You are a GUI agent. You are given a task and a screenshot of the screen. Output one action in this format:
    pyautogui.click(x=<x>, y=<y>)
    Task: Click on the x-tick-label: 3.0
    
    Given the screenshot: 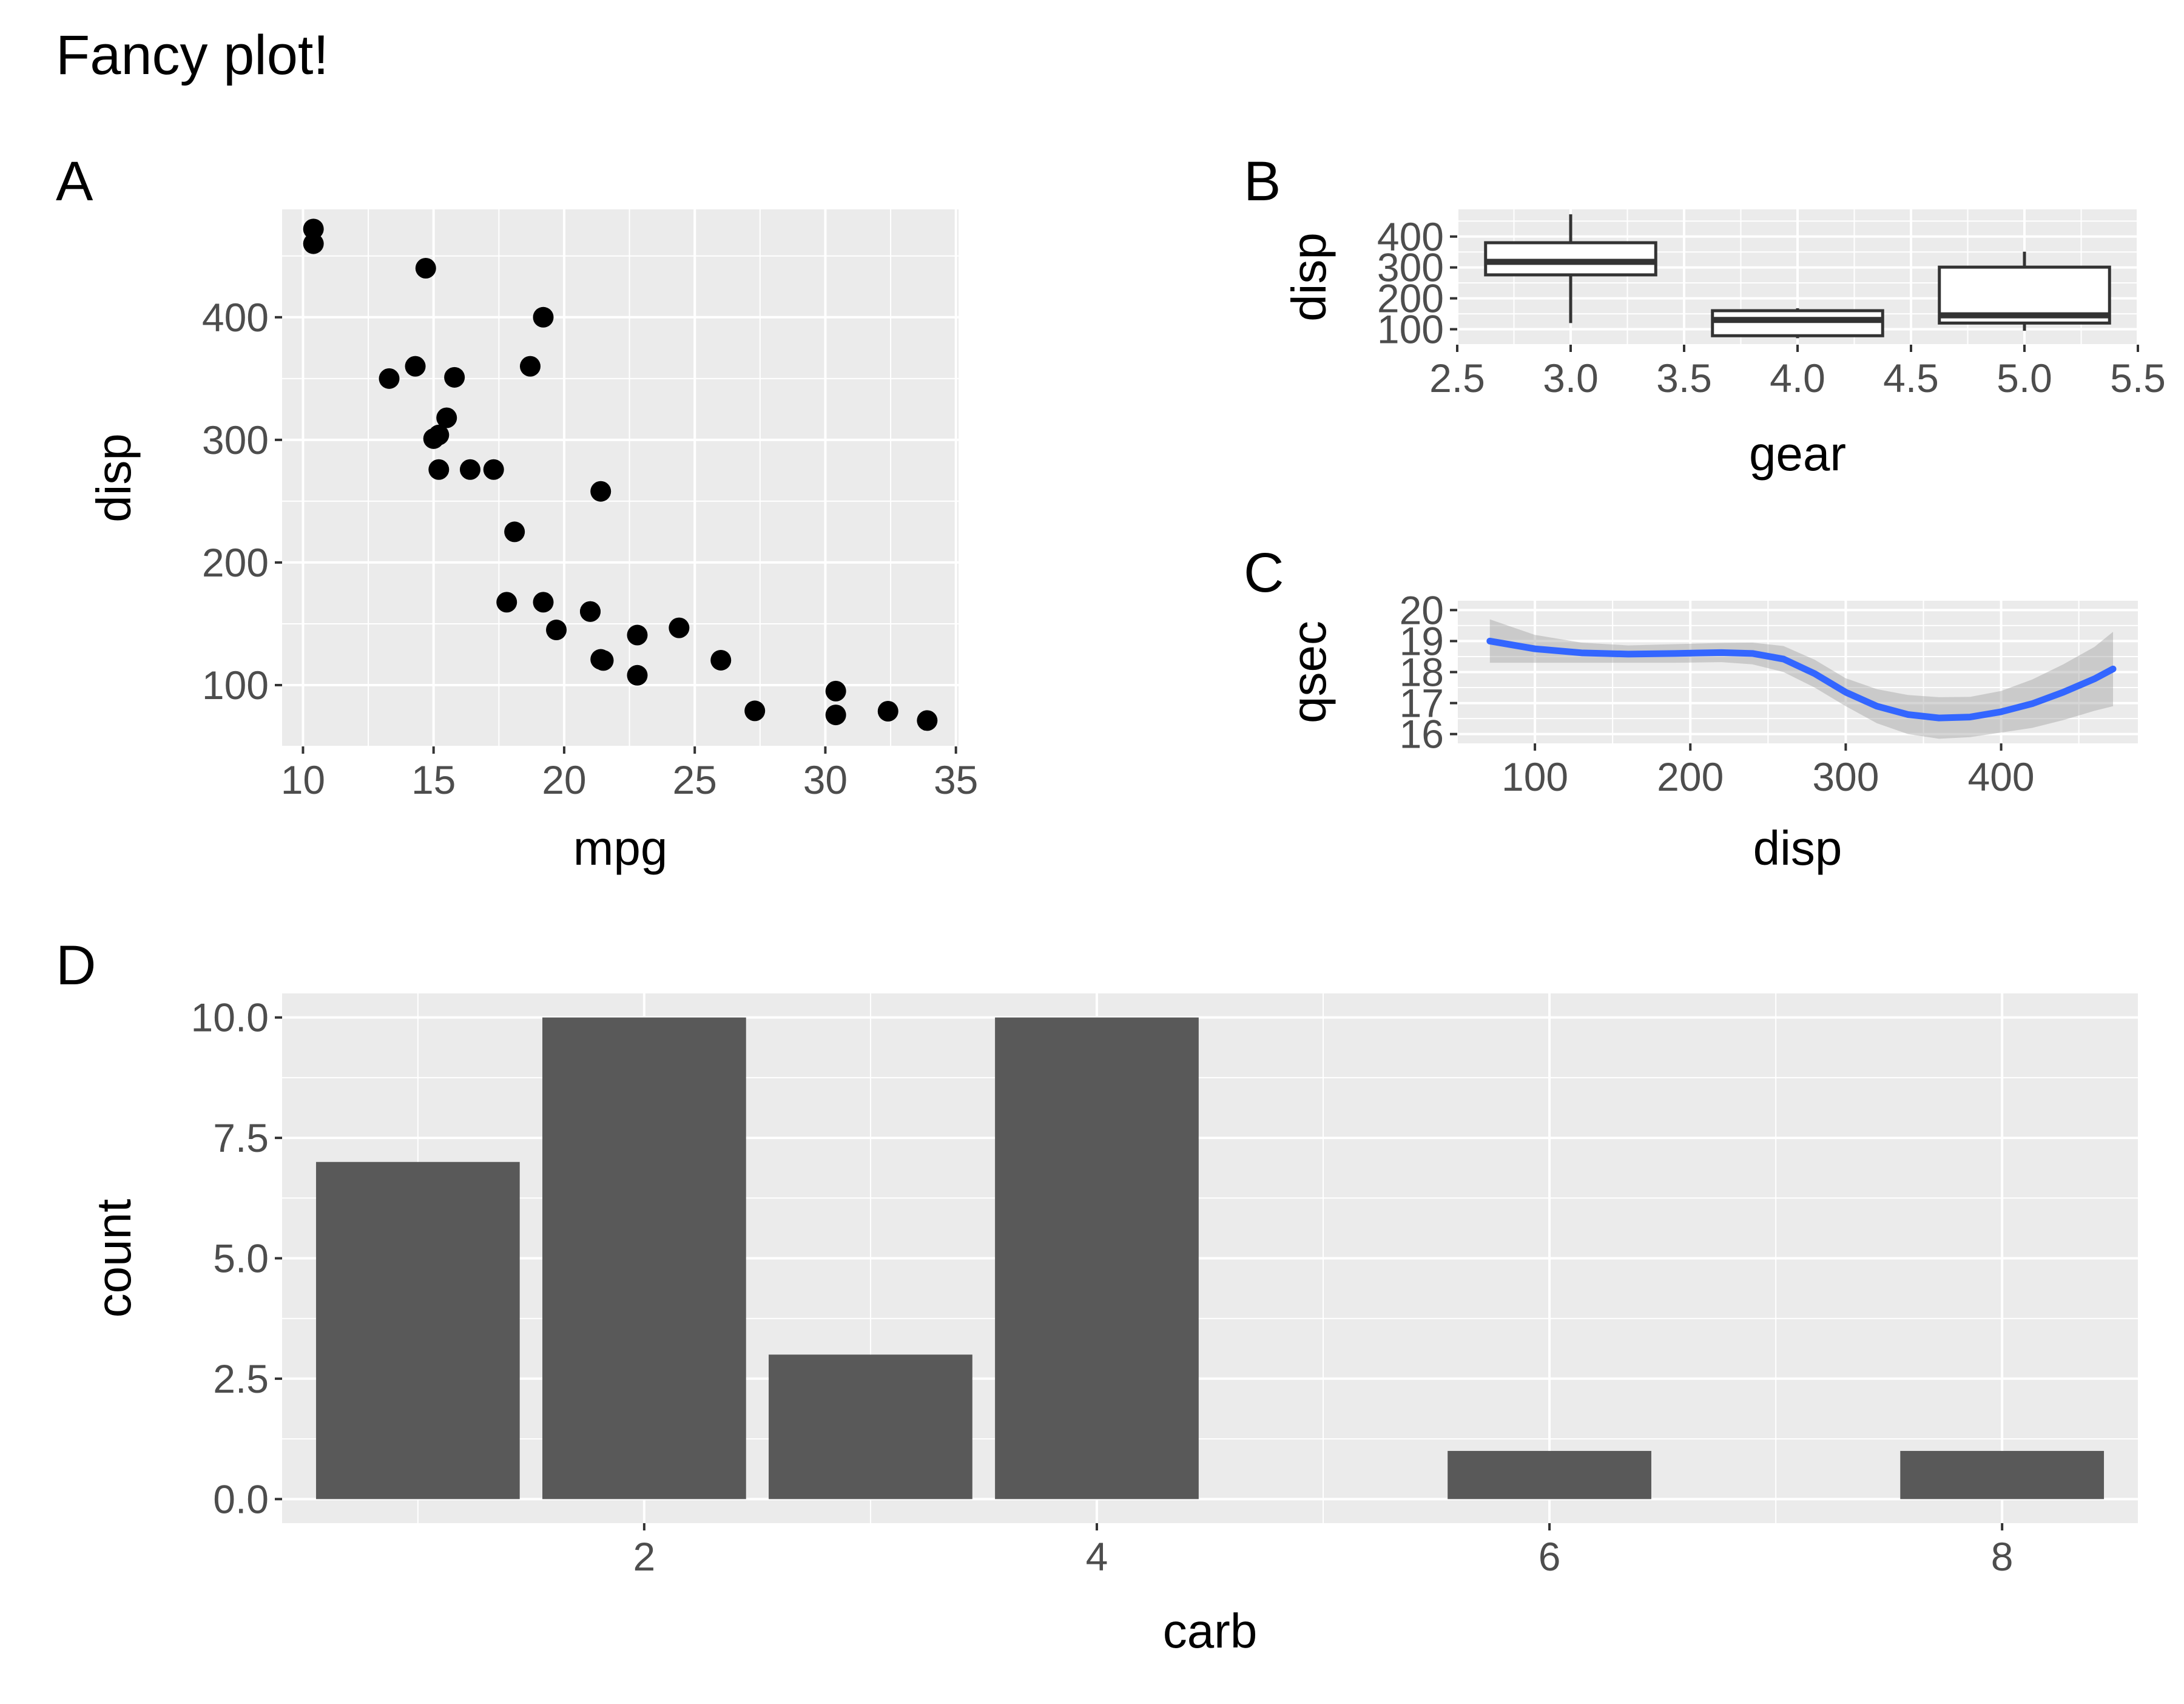 What is the action you would take?
    pyautogui.click(x=1571, y=378)
    